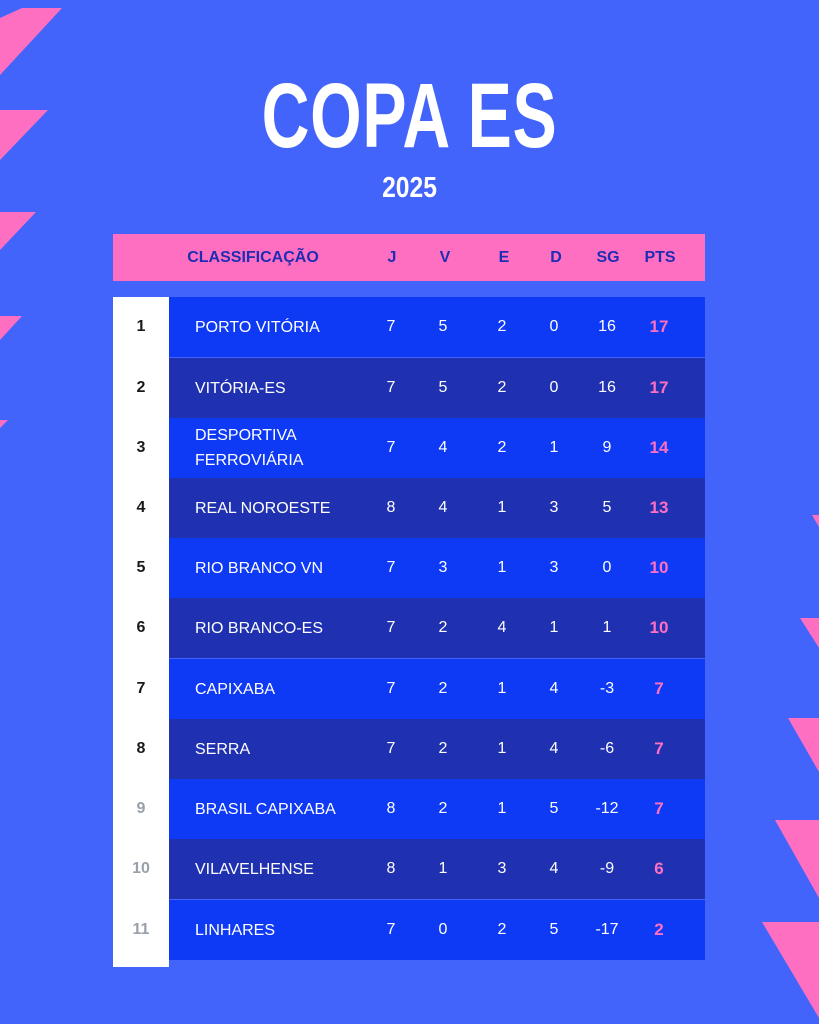  What do you see at coordinates (223, 749) in the screenshot?
I see `team-name: SERRA` at bounding box center [223, 749].